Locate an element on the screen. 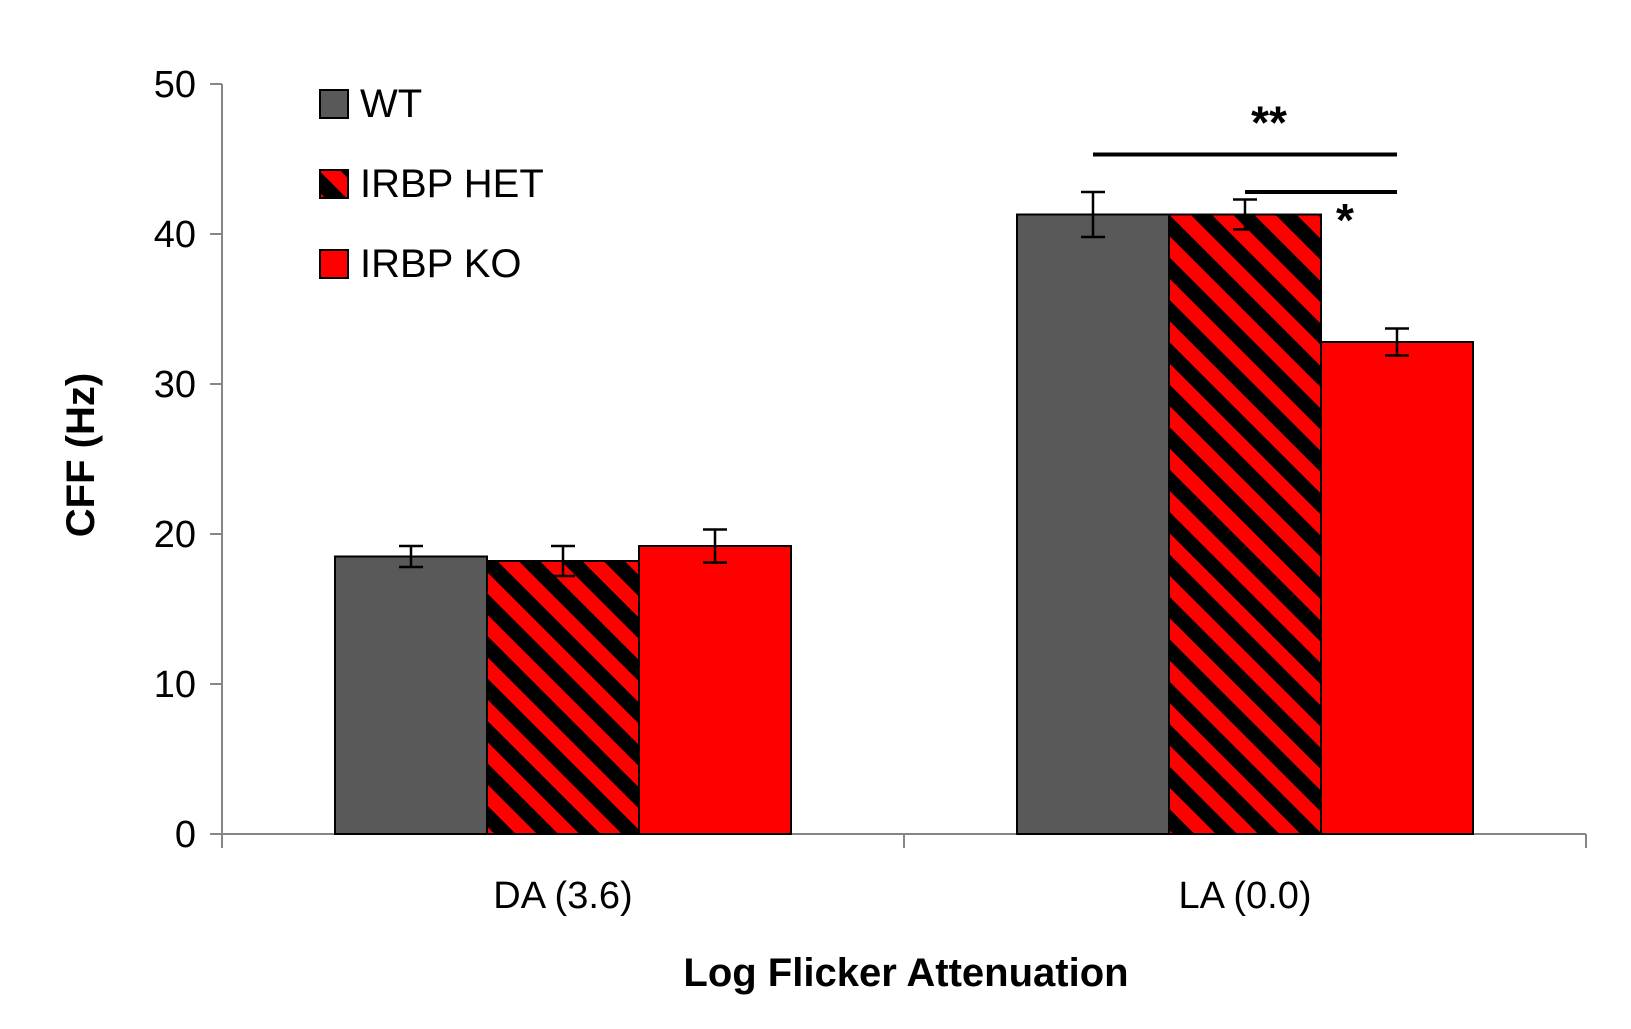 The image size is (1631, 1029). y-tick-label: 10 is located at coordinates (175, 685).